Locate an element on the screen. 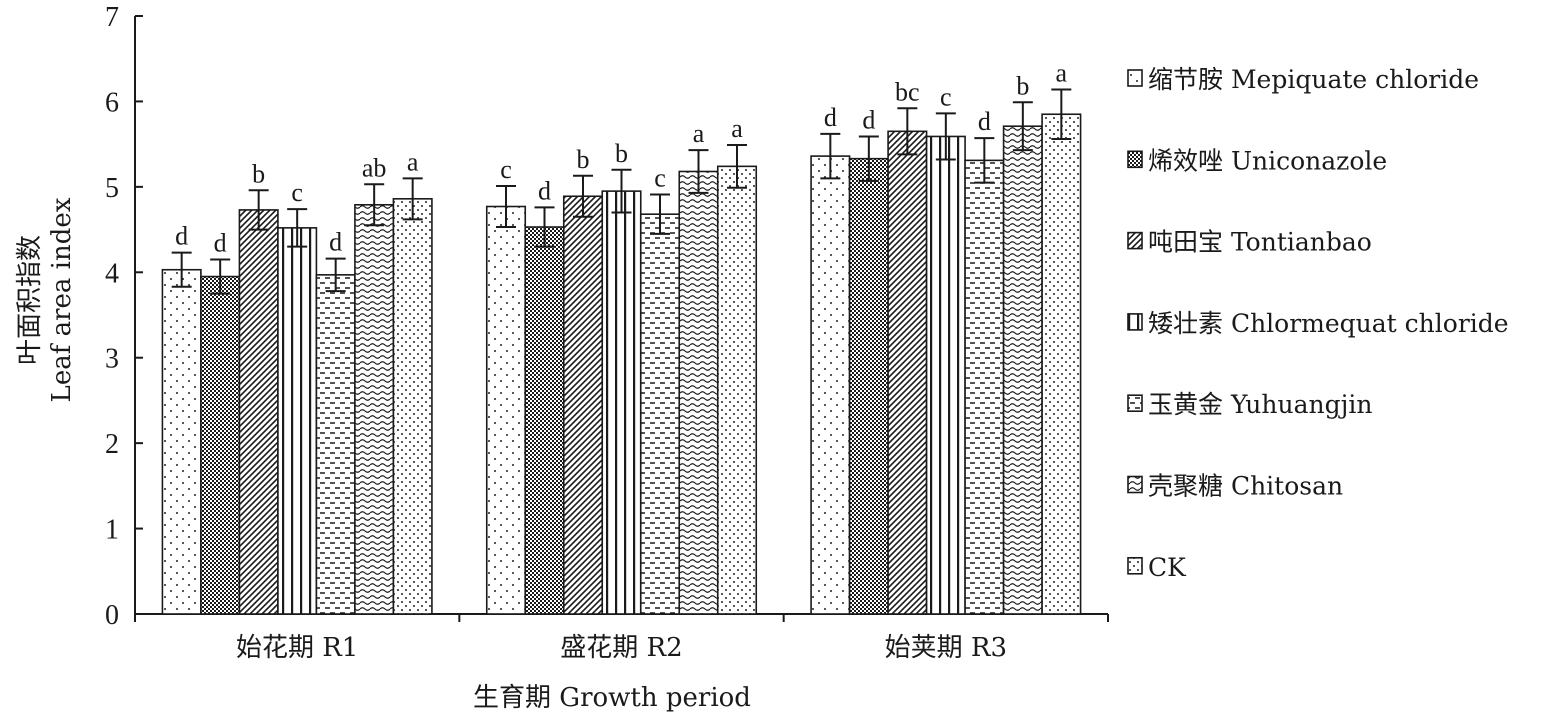 This screenshot has height=720, width=1545. x-category-label: 始花期 R1 is located at coordinates (297, 648).